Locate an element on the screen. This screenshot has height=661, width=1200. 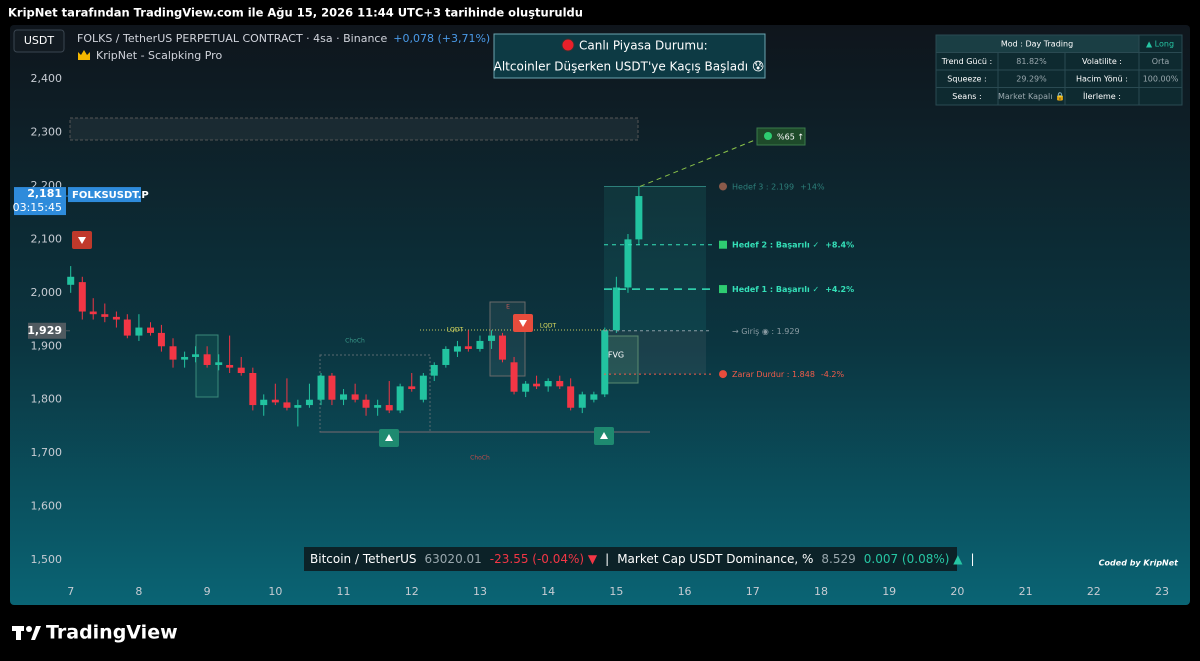
level-label: Hedef 2 : Başarılı ✓ +8.4% is located at coordinates (793, 244).